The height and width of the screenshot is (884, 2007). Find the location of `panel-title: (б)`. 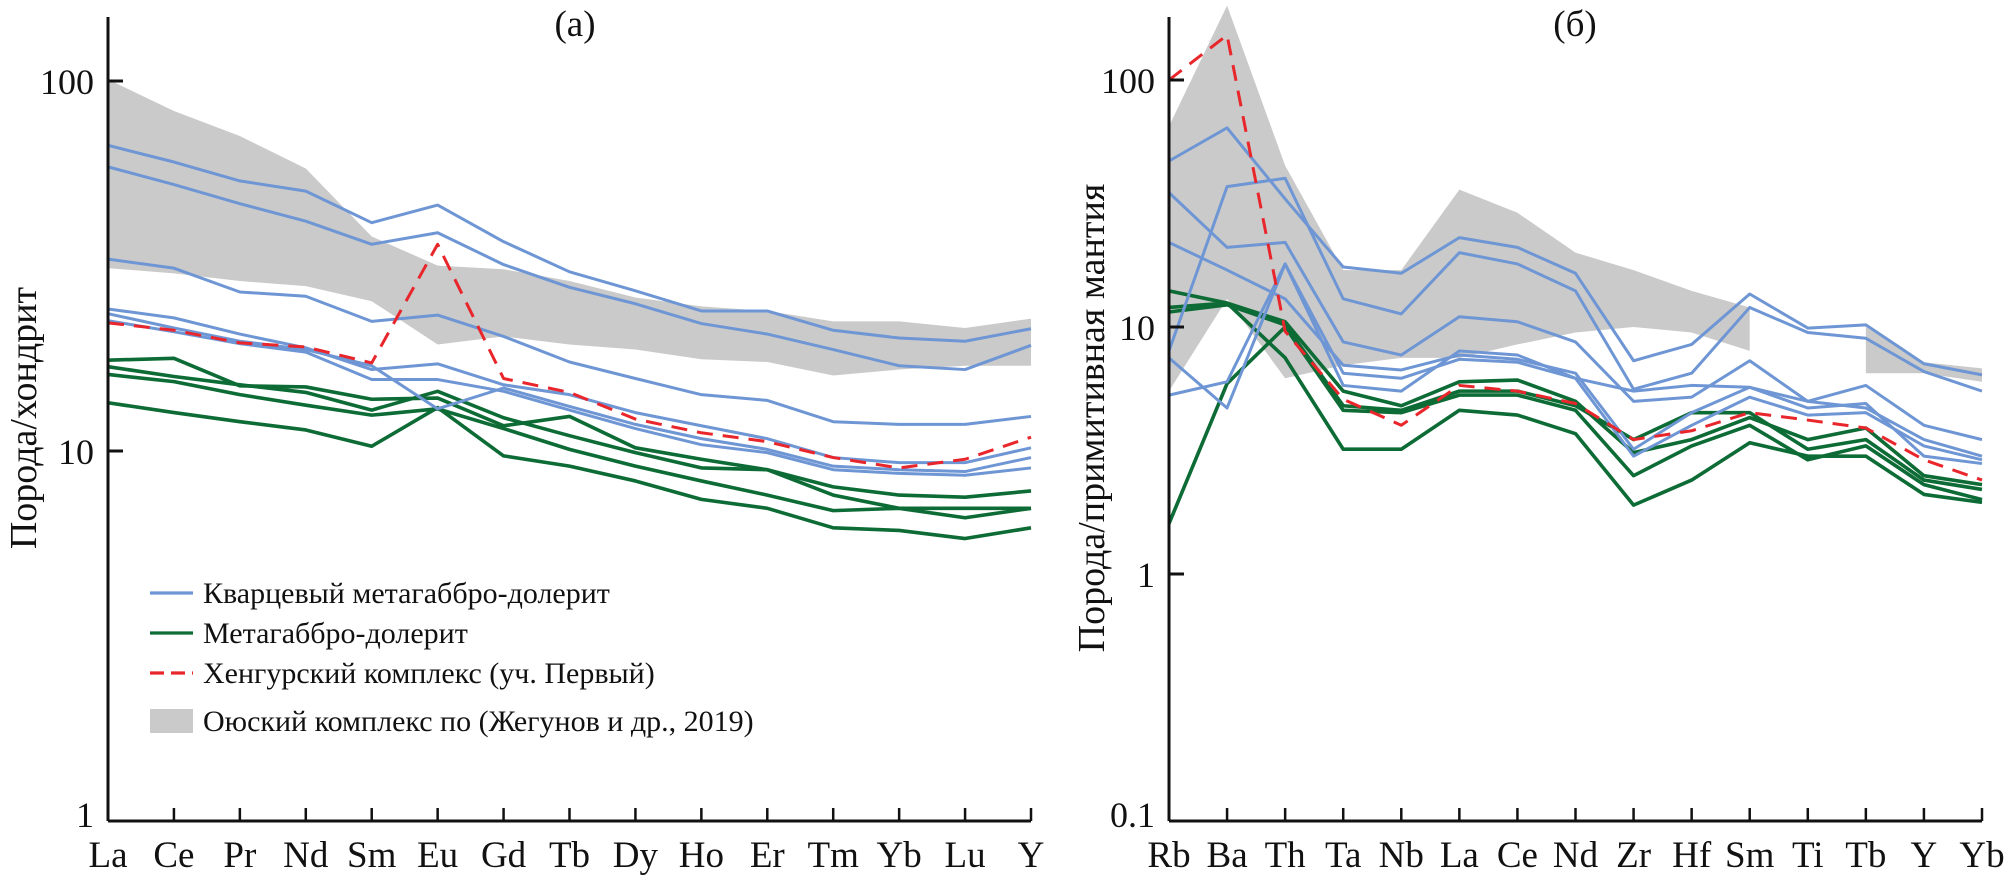

panel-title: (б) is located at coordinates (1574, 24).